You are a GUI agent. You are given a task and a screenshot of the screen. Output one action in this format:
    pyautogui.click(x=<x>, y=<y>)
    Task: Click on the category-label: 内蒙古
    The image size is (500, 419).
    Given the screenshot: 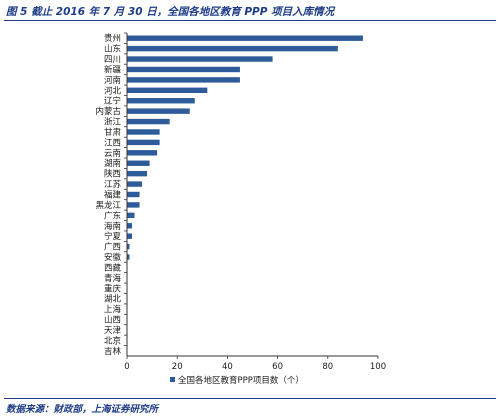 What is the action you would take?
    pyautogui.click(x=108, y=111)
    